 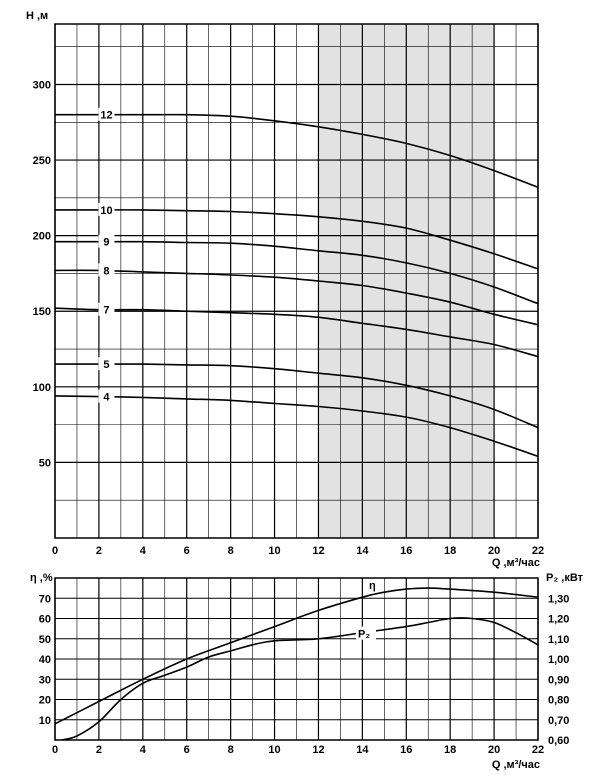 I want to click on y-axis-label: H ,м, so click(x=37, y=16).